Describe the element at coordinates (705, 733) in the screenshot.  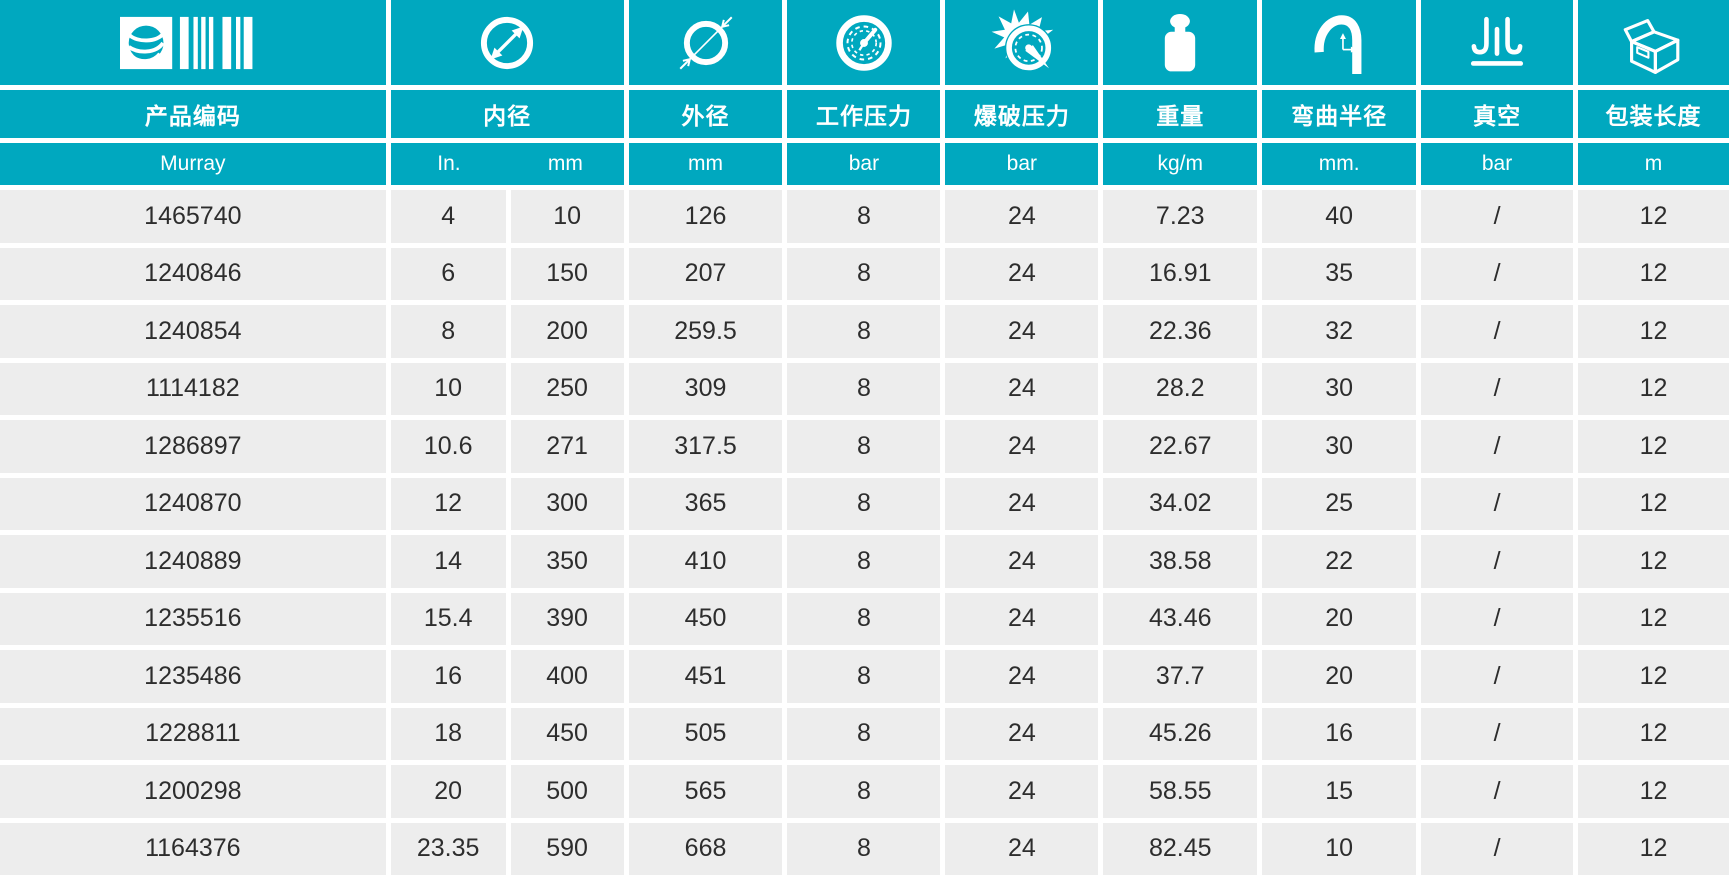
I see `table-cell: 505` at that location.